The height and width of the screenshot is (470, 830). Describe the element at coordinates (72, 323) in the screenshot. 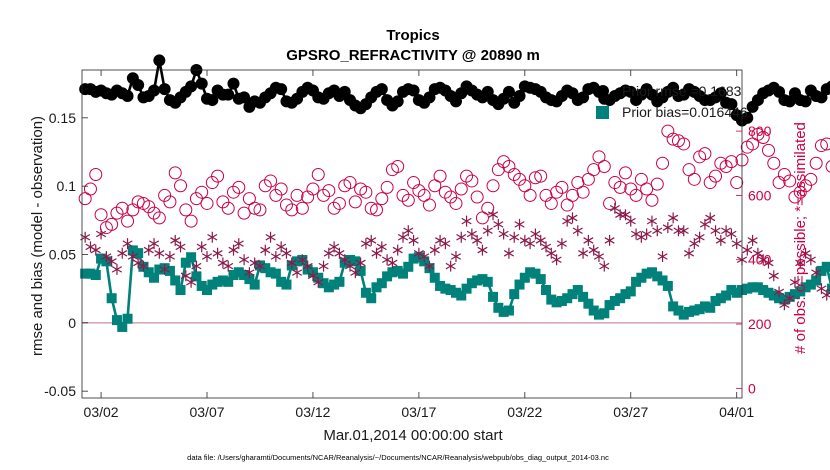

I see `y-left-tick-label: 0` at that location.